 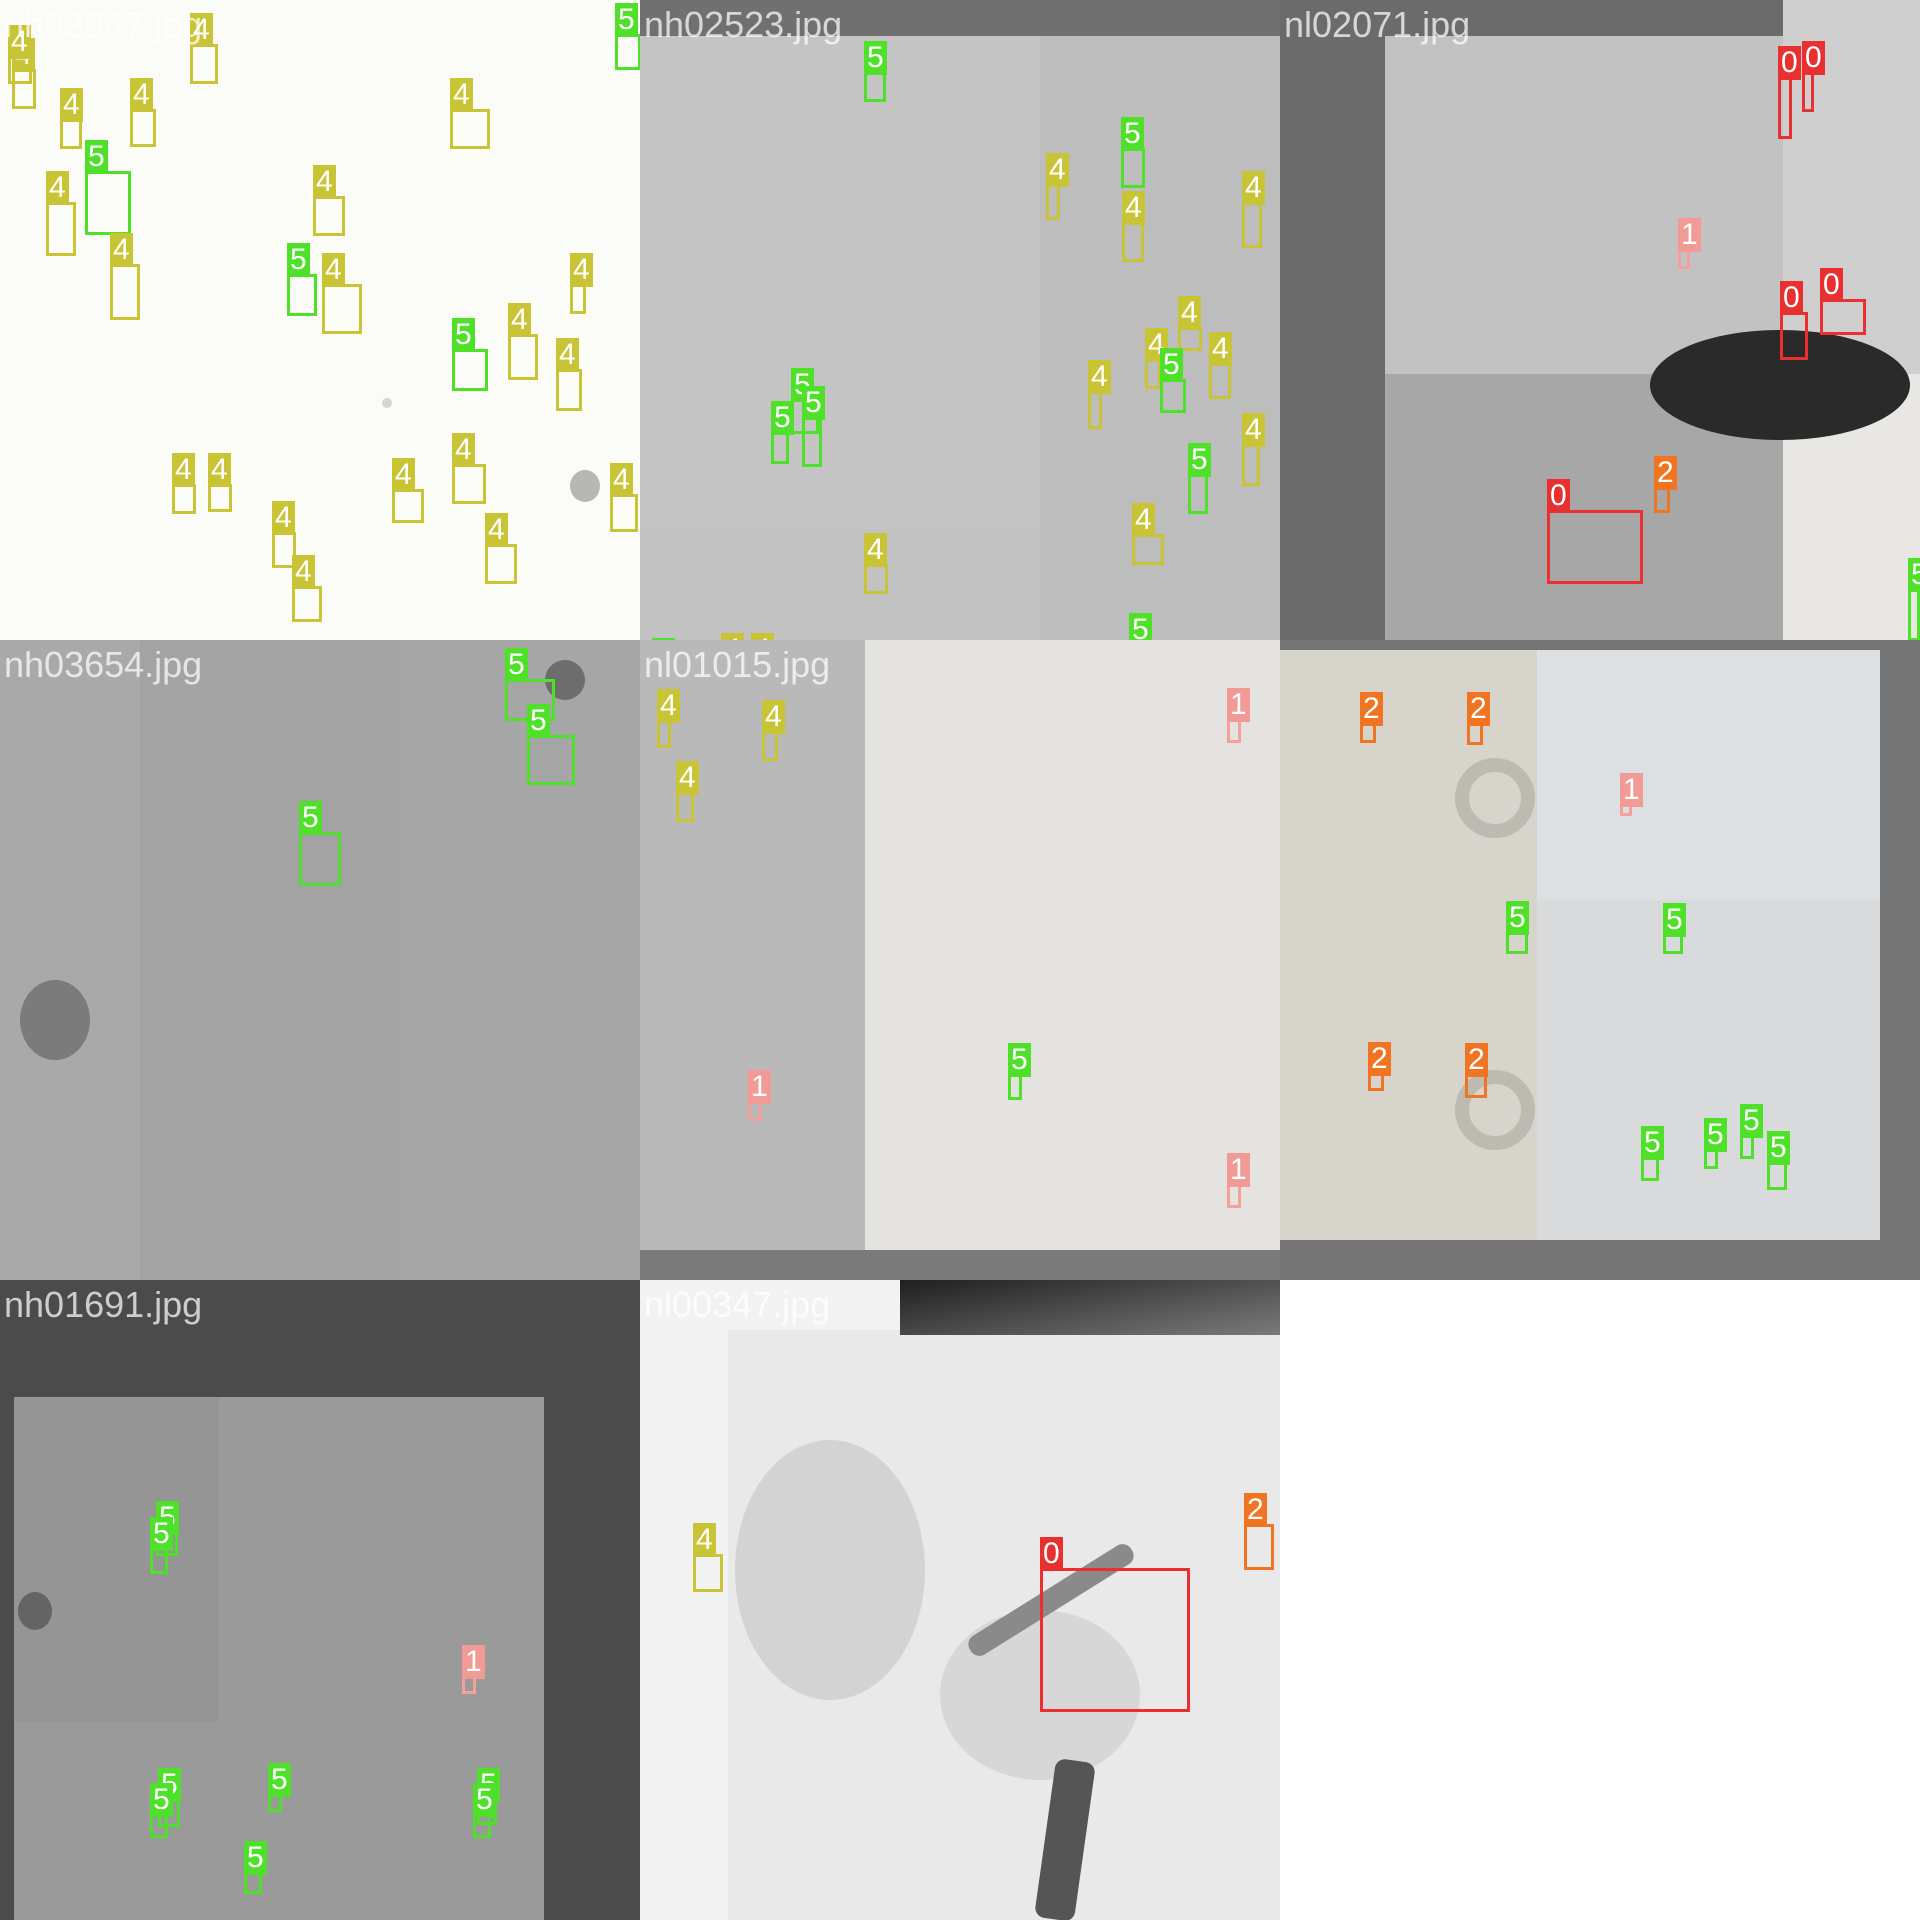 I want to click on tile-title: nh02523.jpg, so click(x=743, y=24).